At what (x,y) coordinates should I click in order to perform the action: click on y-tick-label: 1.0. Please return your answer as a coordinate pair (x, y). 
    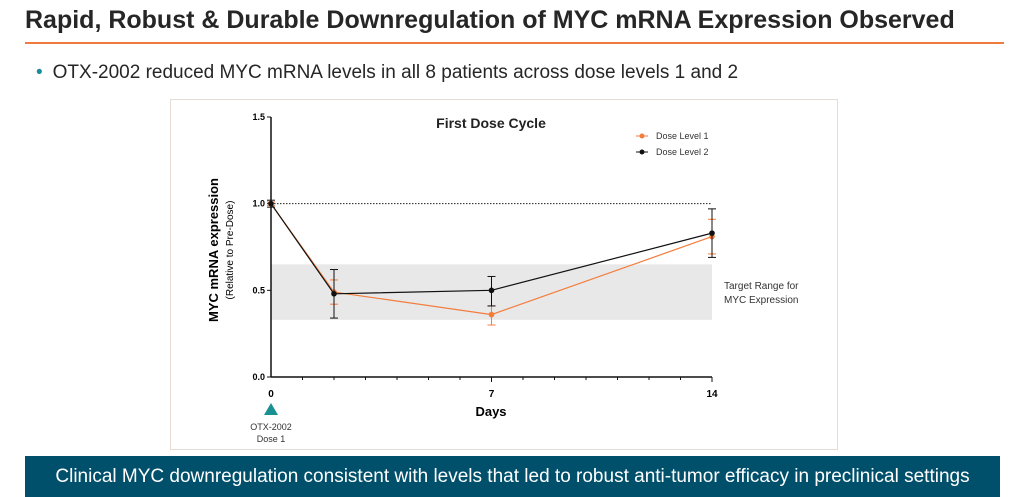
    Looking at the image, I should click on (258, 204).